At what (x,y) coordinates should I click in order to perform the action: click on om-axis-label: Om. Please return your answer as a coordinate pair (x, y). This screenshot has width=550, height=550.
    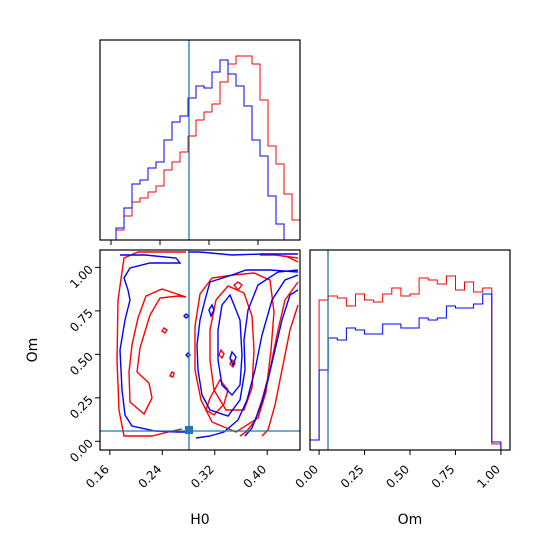
    Looking at the image, I should click on (33, 350).